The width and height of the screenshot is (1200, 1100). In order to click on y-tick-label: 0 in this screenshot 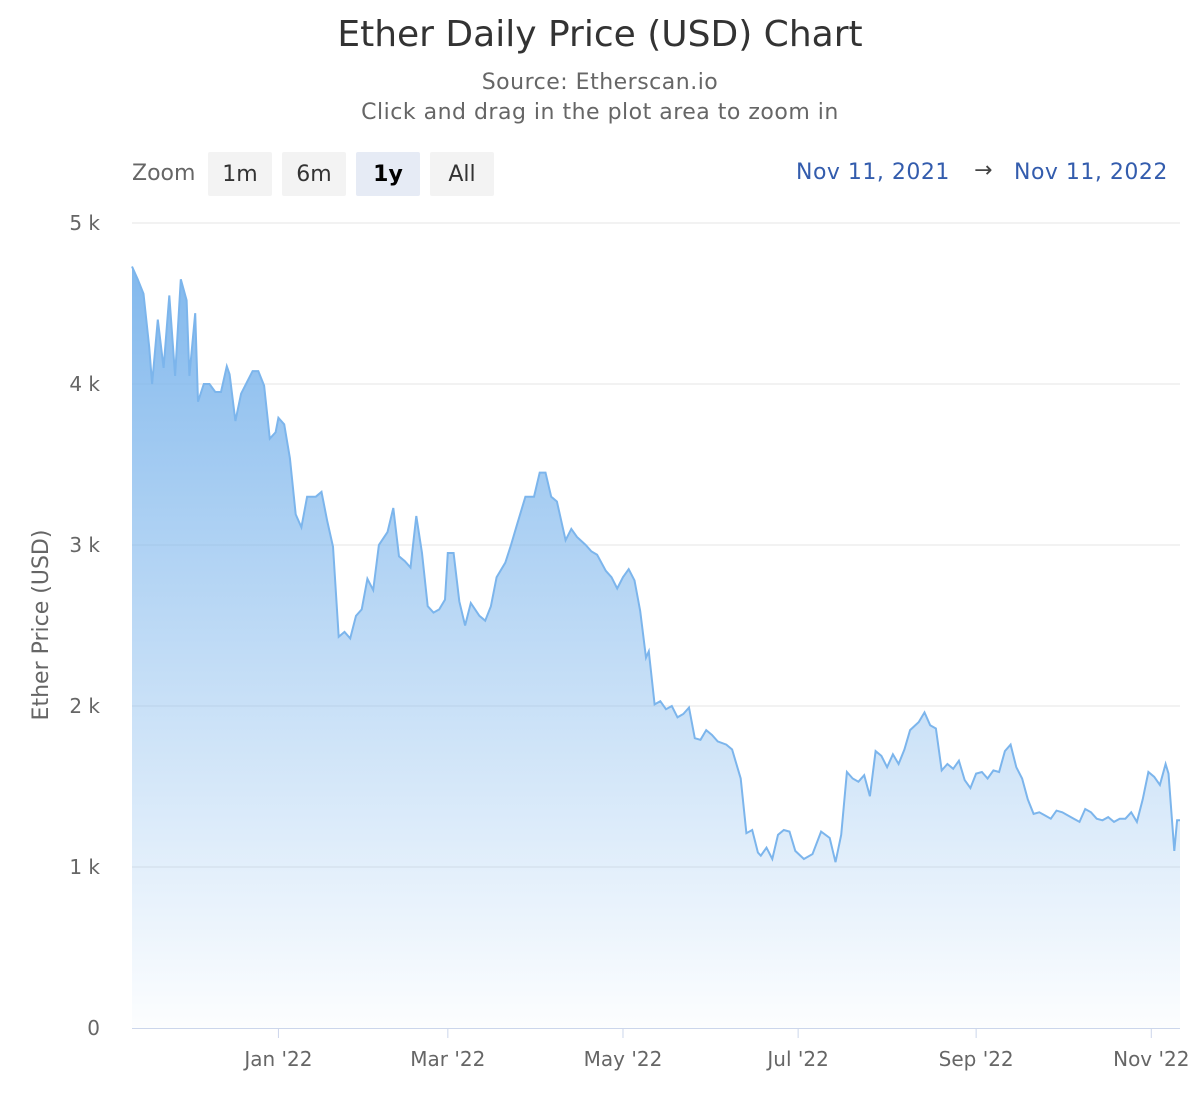, I will do `click(93, 1028)`.